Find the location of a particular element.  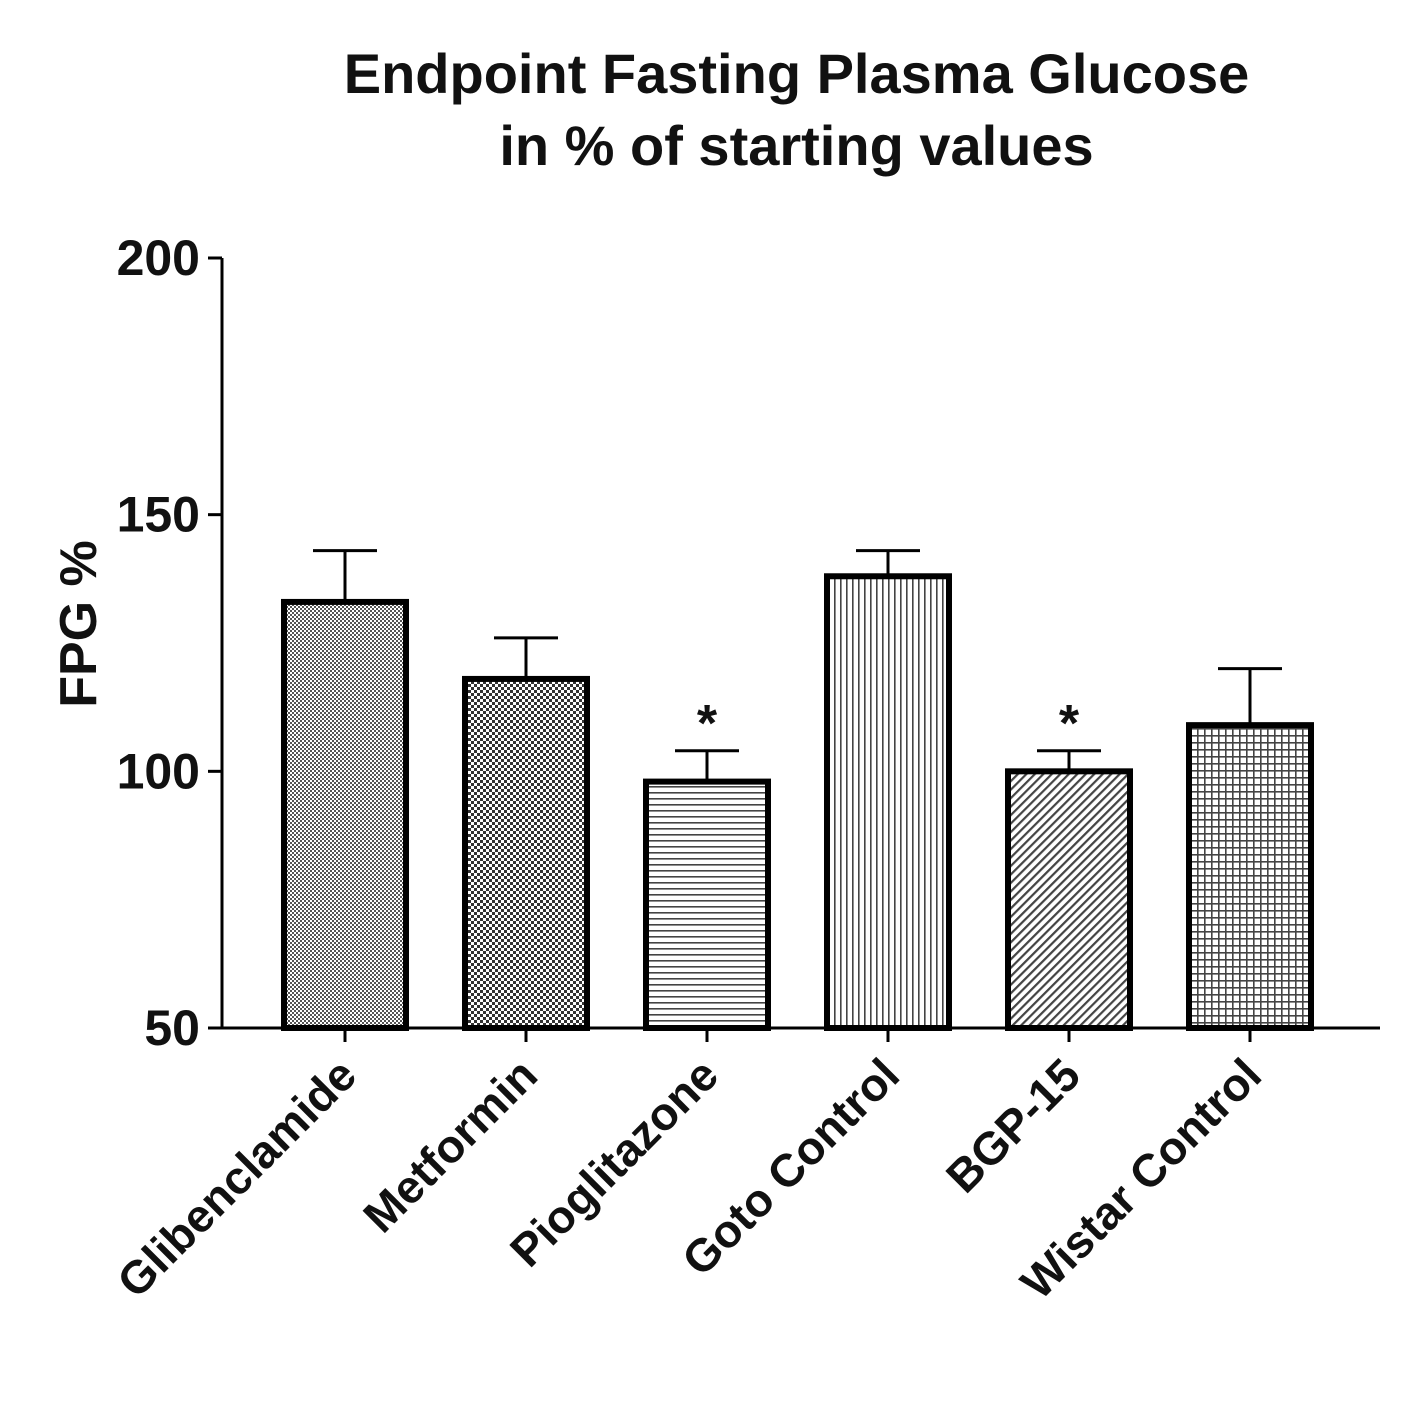

y-axis: 50 100 150 200 is located at coordinates (170, 643).